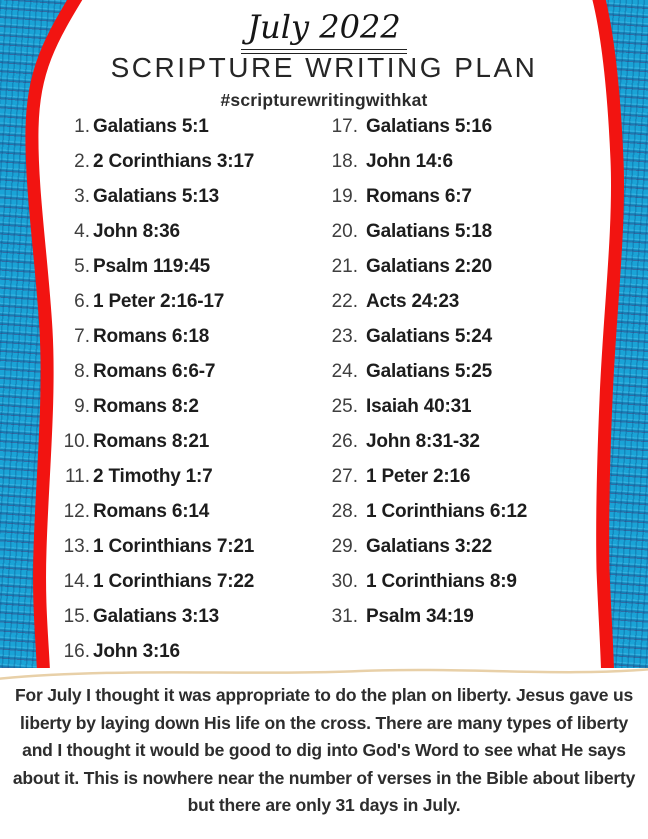 This screenshot has width=648, height=839. What do you see at coordinates (146, 406) in the screenshot?
I see `plan-item-reference: Romans 8:2` at bounding box center [146, 406].